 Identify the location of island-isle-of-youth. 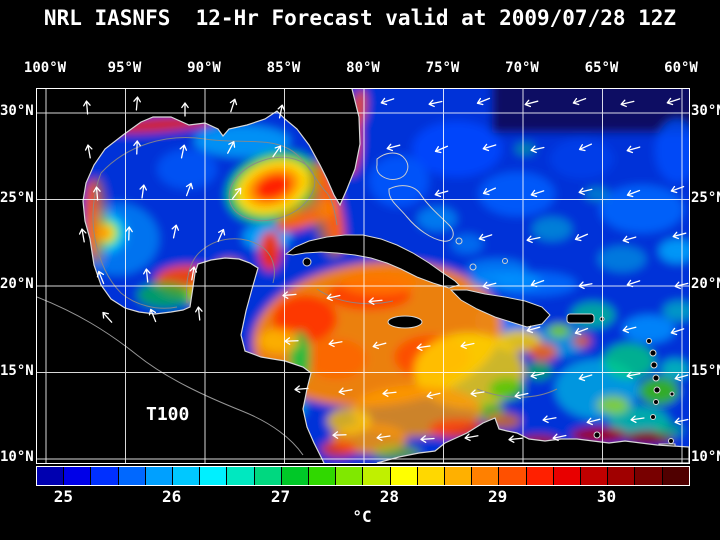
(307, 262).